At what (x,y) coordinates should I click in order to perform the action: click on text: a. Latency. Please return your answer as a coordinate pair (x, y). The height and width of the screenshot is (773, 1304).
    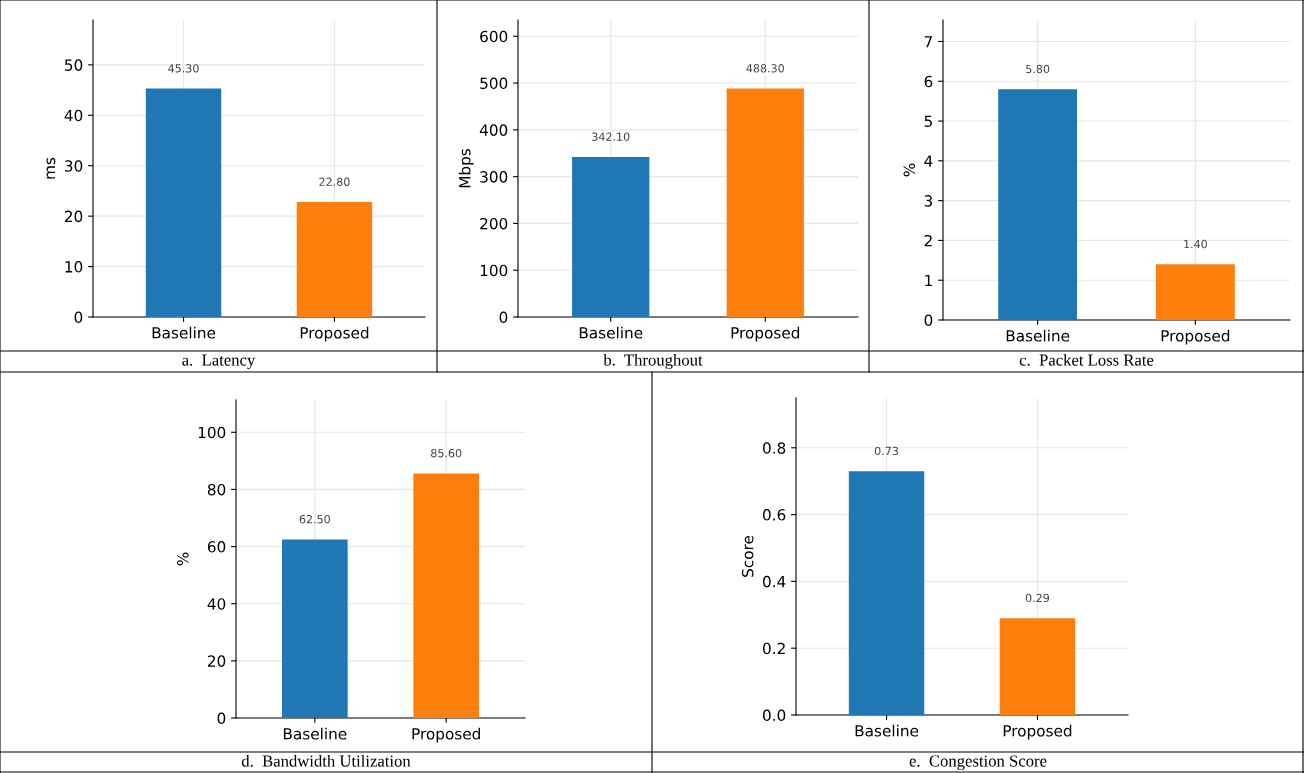
    Looking at the image, I should click on (219, 362).